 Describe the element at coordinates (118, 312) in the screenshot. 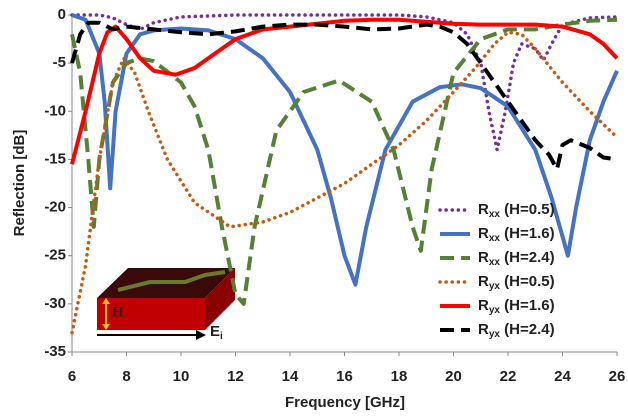

I see `height-label: H` at that location.